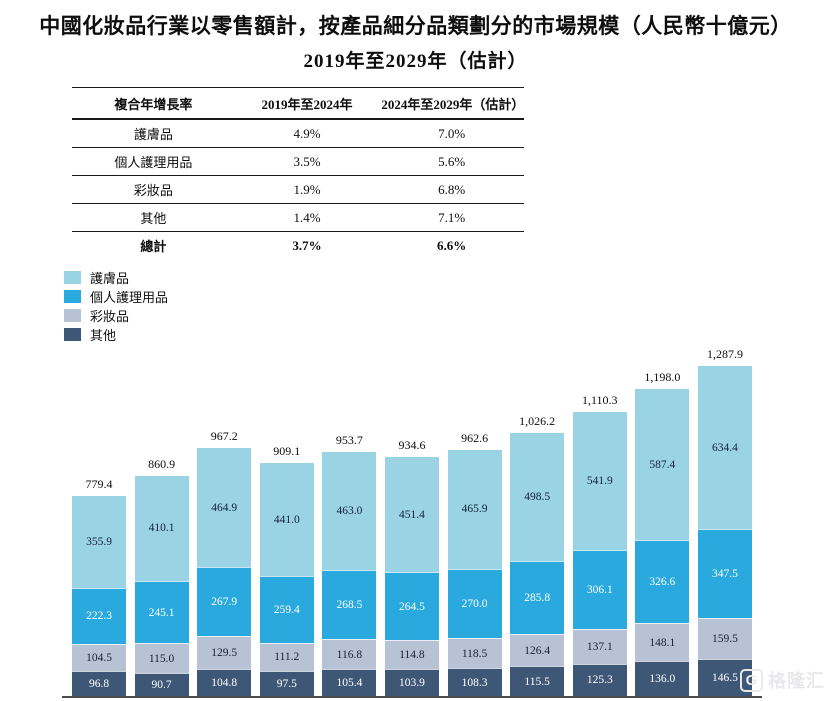 The image size is (831, 701). Describe the element at coordinates (411, 514) in the screenshot. I see `bar-segment-護膚品: 451.4` at that location.